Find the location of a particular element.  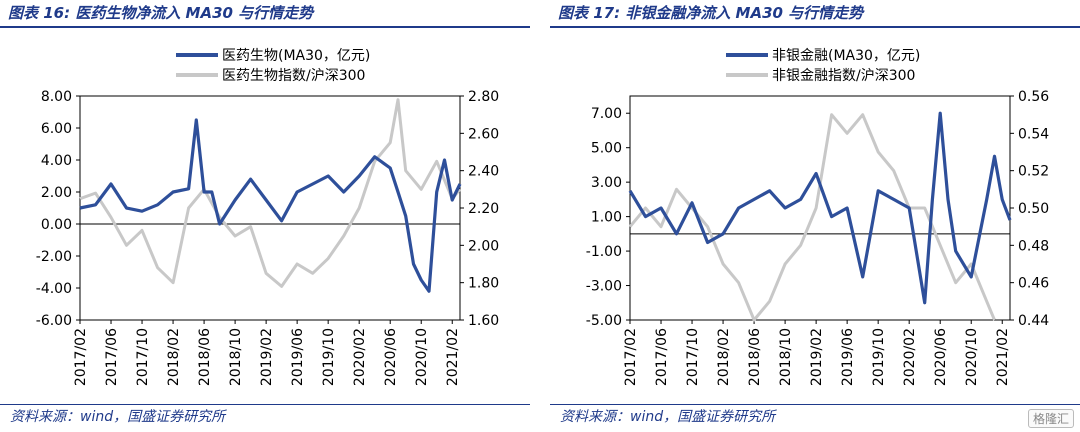

y-right-tick-label: 0.44 is located at coordinates (1033, 321).